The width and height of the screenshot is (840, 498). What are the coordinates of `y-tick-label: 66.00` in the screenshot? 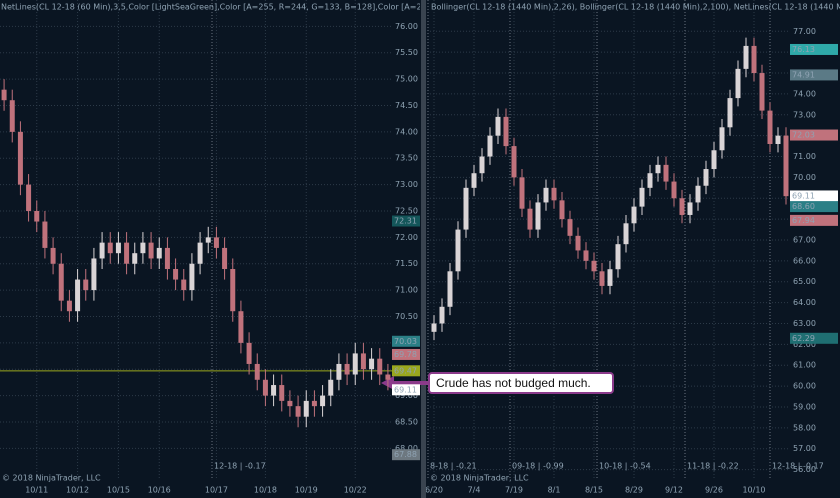 It's located at (804, 260).